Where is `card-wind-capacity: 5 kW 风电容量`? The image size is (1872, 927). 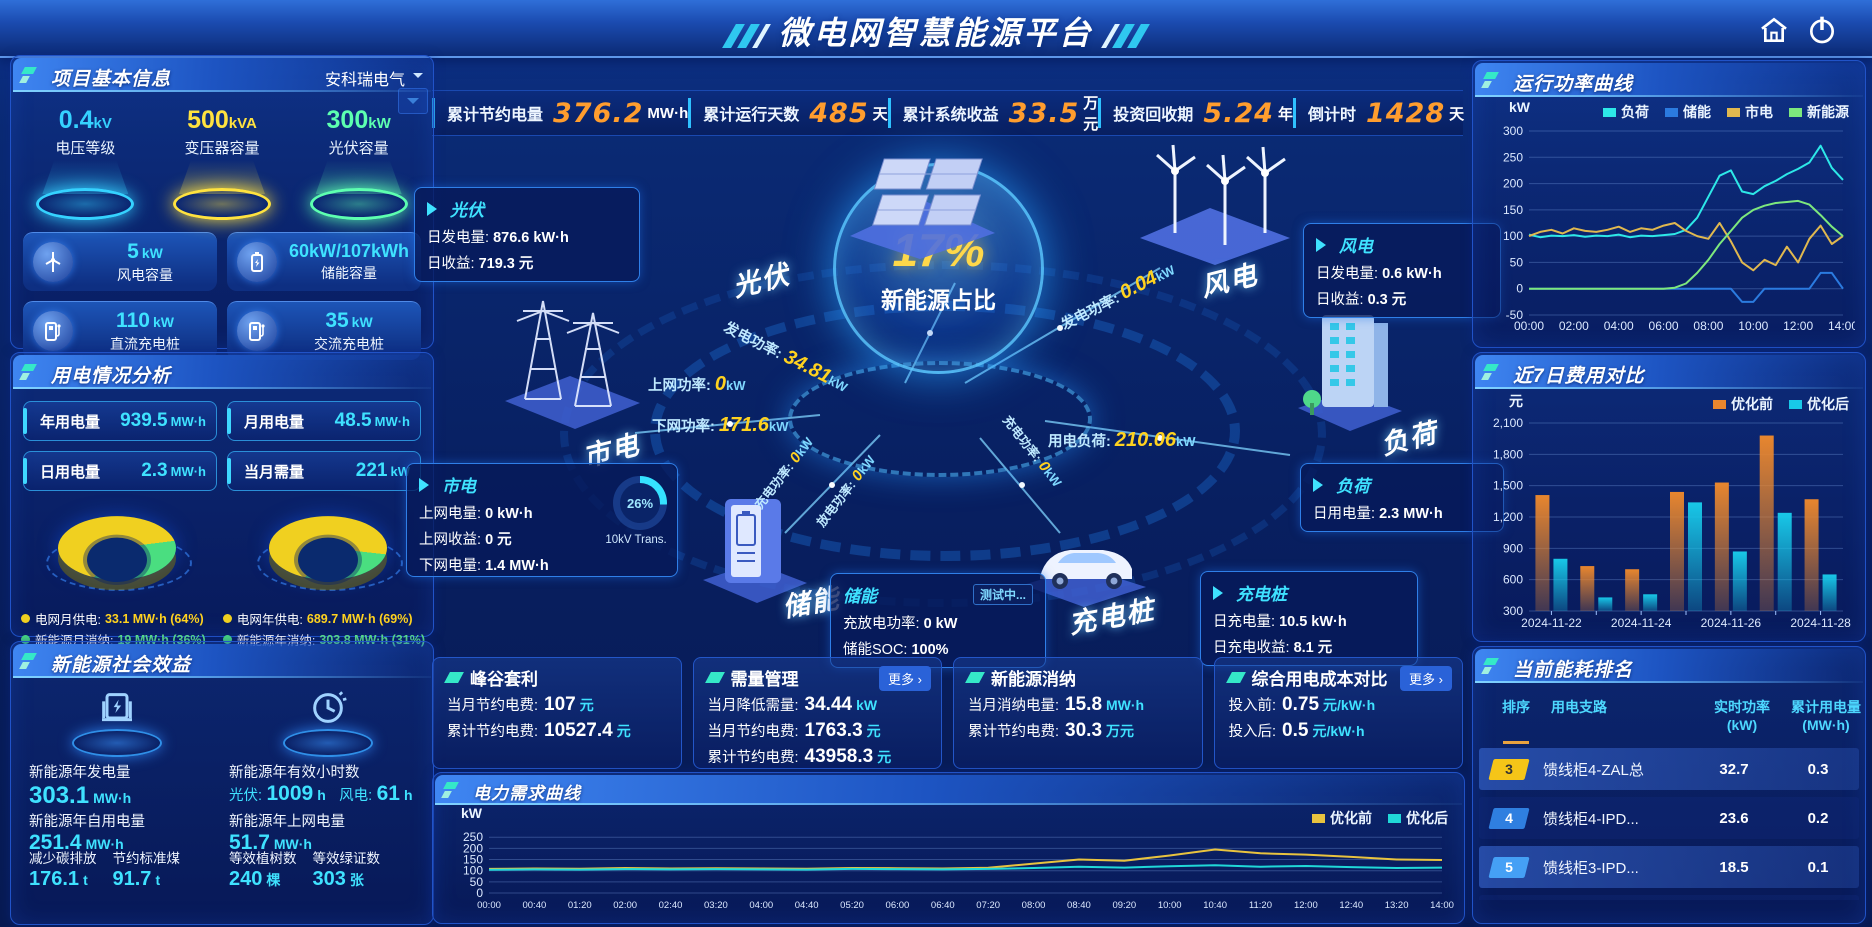
card-wind-capacity: 5 kW 风电容量 is located at coordinates (120, 261).